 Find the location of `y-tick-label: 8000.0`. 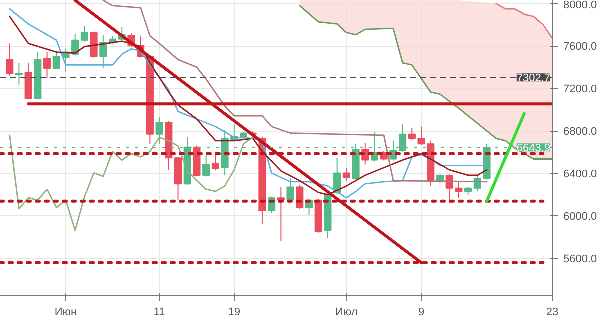

y-tick-label: 8000.0 is located at coordinates (581, 6).